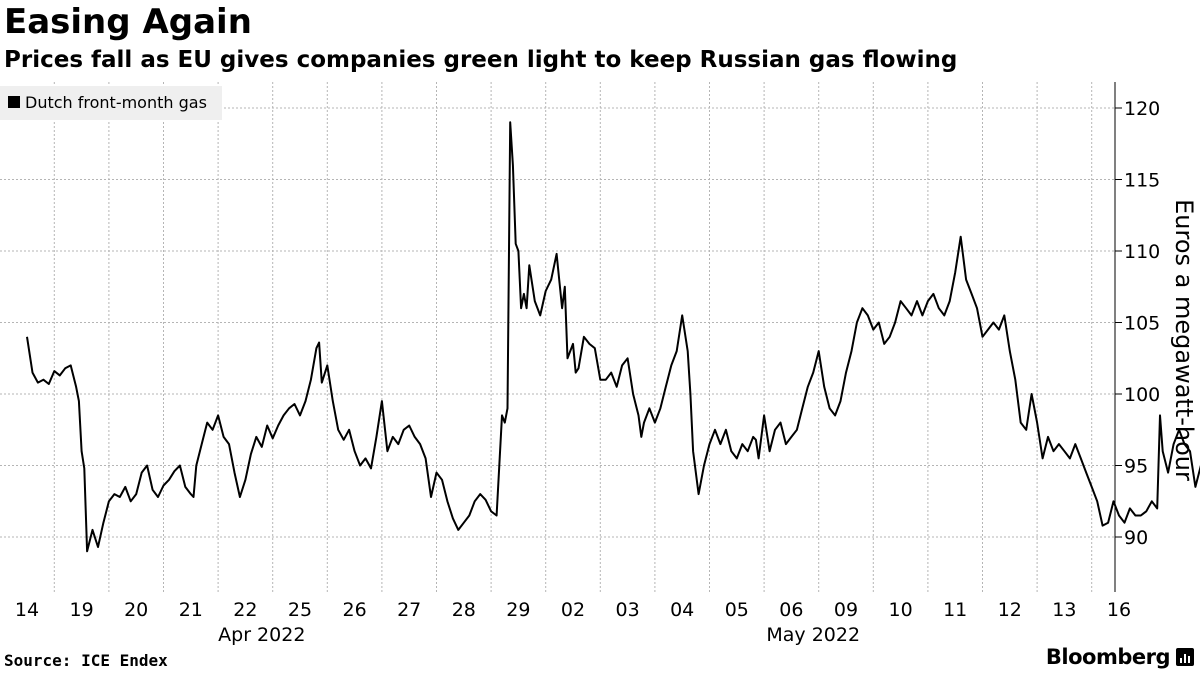 This screenshot has width=1200, height=675. I want to click on x-tick-label: 03, so click(628, 610).